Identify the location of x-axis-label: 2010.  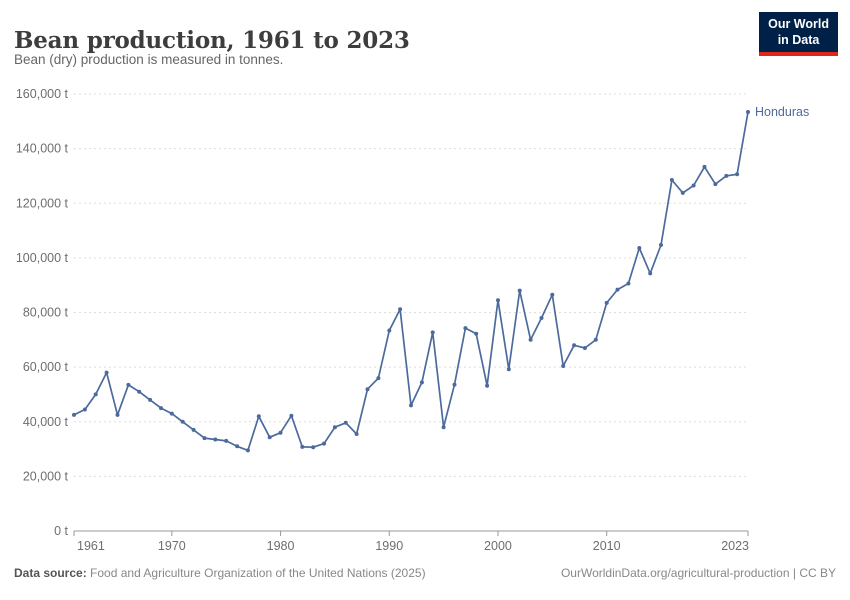
(607, 546).